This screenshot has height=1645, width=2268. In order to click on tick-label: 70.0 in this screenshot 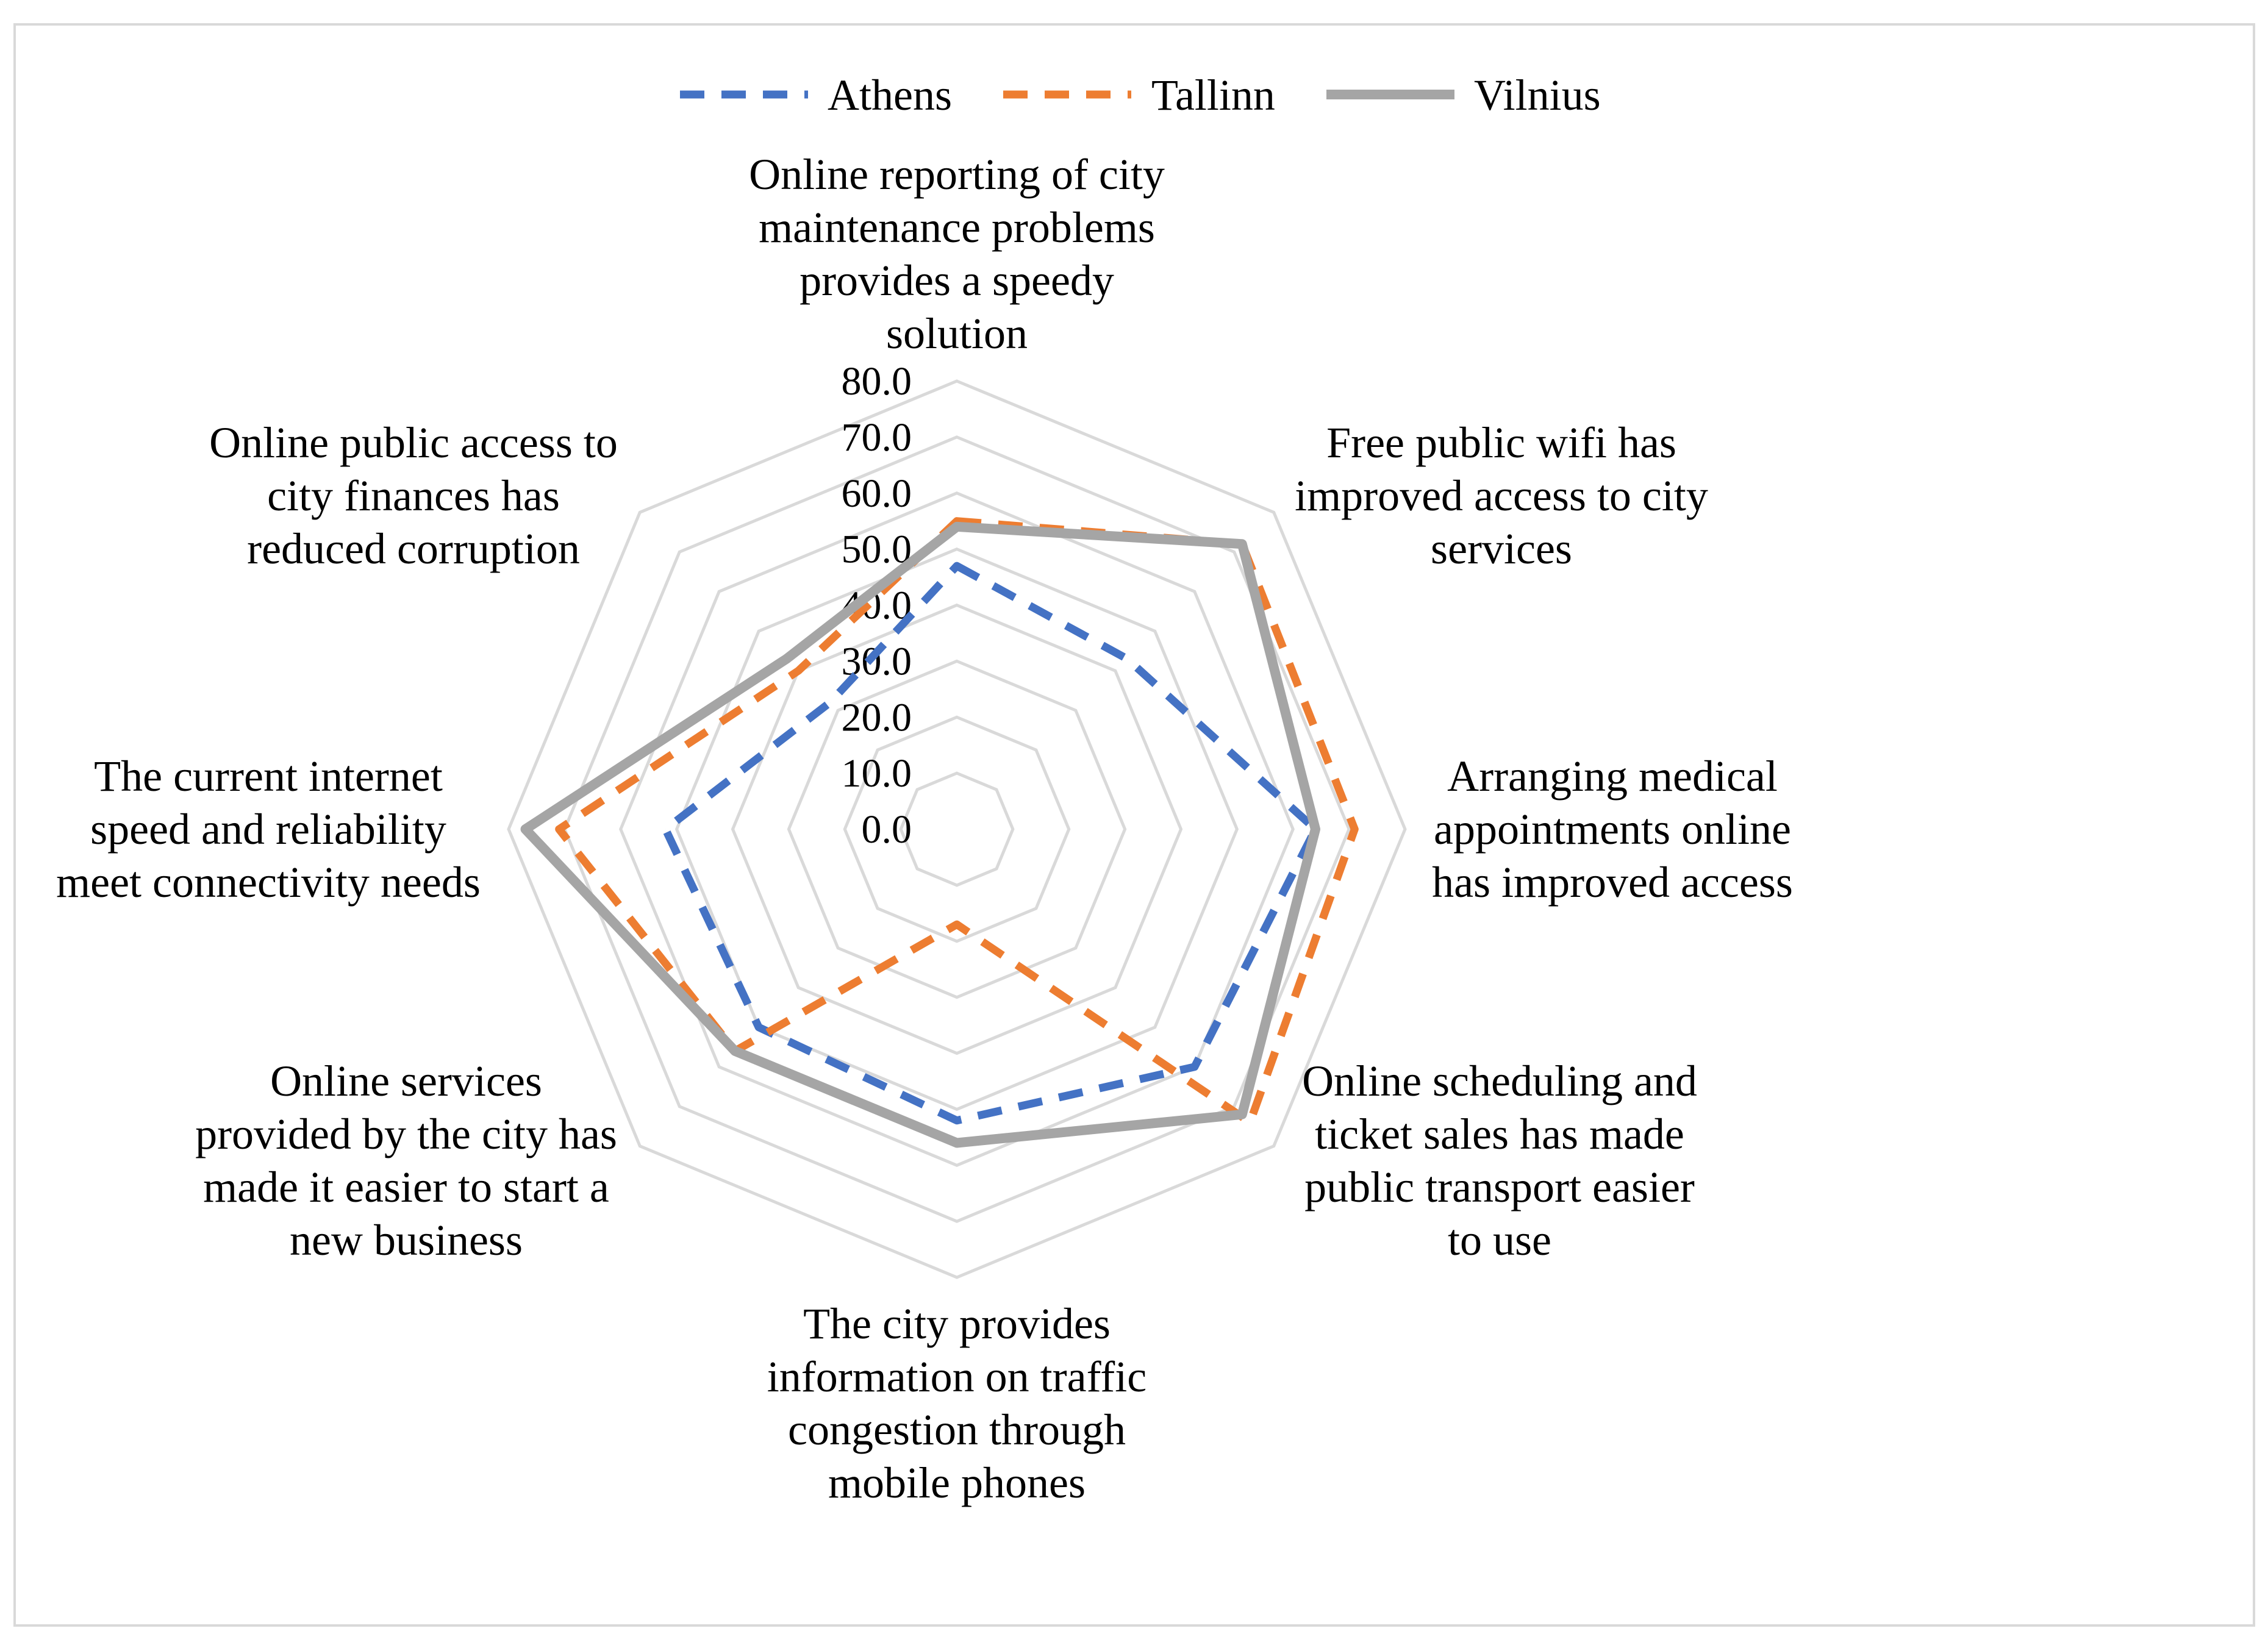, I will do `click(877, 438)`.